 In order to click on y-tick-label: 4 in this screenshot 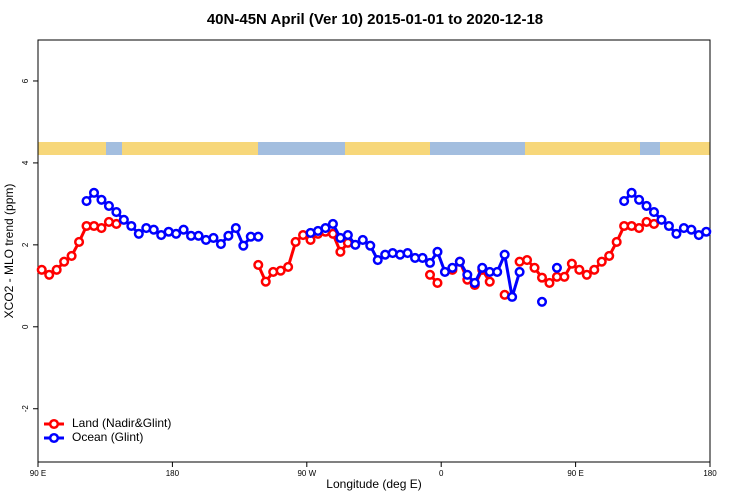, I will do `click(25, 162)`.